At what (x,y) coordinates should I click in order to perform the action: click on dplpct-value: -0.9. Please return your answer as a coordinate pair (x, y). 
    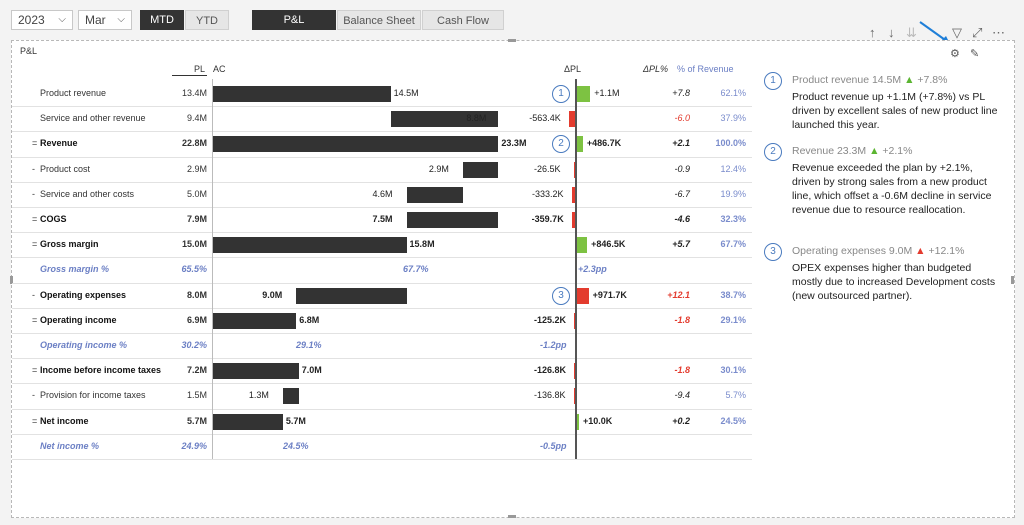
    Looking at the image, I should click on (682, 168).